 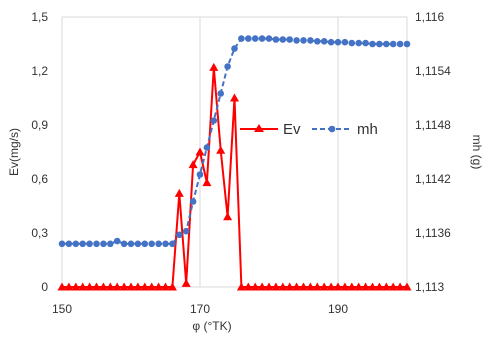 What do you see at coordinates (39, 17) in the screenshot?
I see `left-tick-label-5: 1,5` at bounding box center [39, 17].